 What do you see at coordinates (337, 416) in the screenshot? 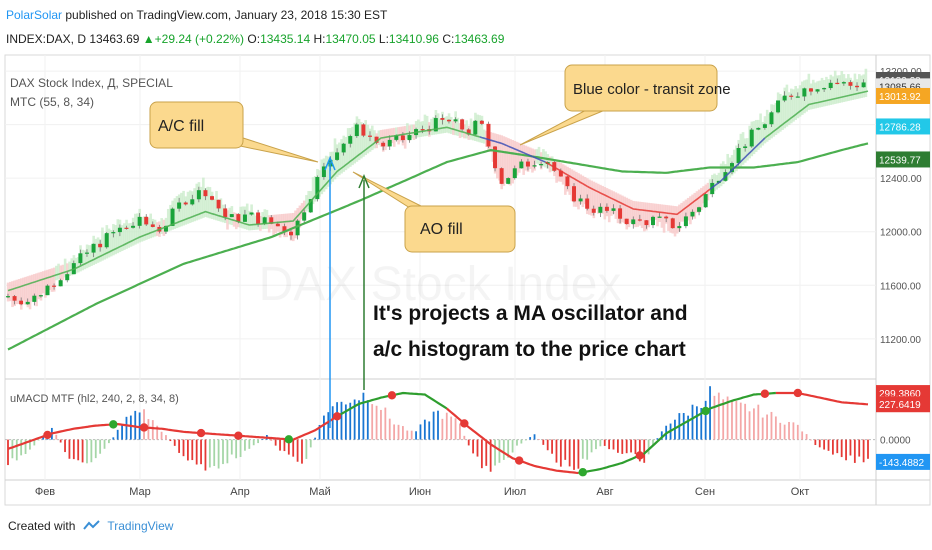
I see `signal-dot-red` at bounding box center [337, 416].